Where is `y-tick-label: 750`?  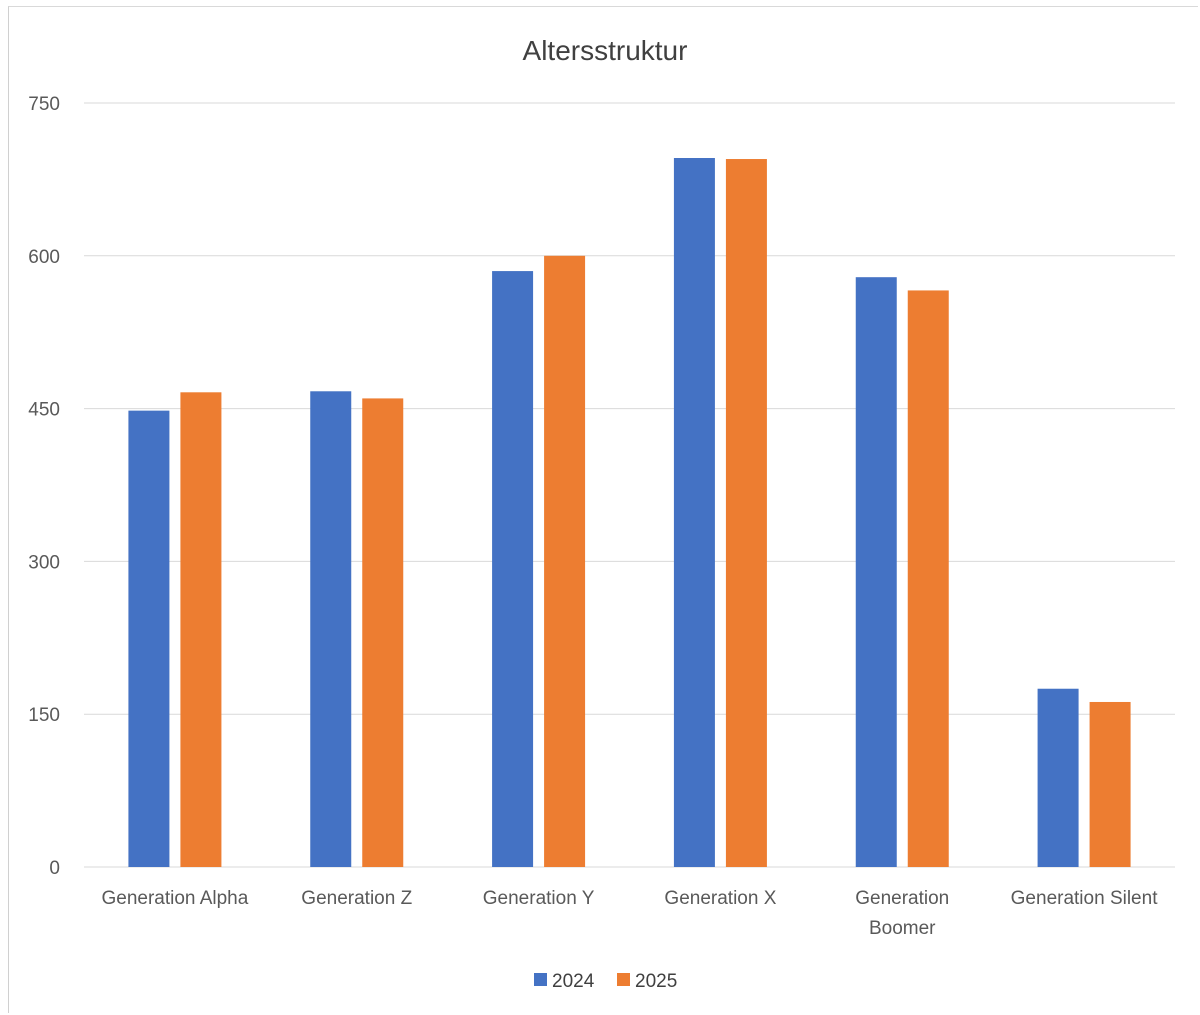 y-tick-label: 750 is located at coordinates (44, 104).